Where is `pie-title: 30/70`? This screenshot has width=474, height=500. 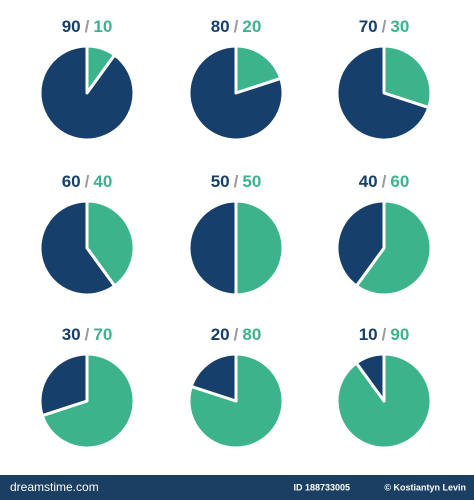
pie-title: 30/70 is located at coordinates (87, 334).